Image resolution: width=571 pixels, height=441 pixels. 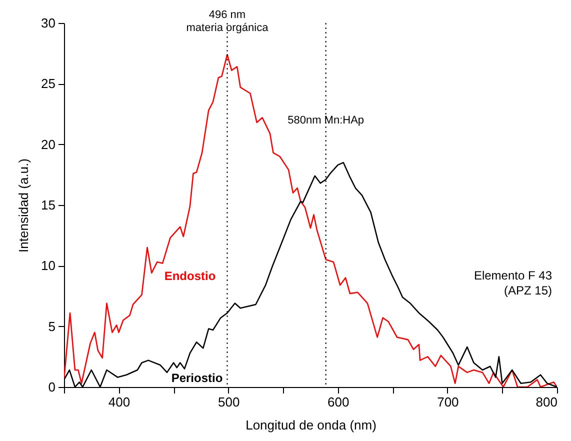 I want to click on y-tick-label: 30, so click(x=48, y=23).